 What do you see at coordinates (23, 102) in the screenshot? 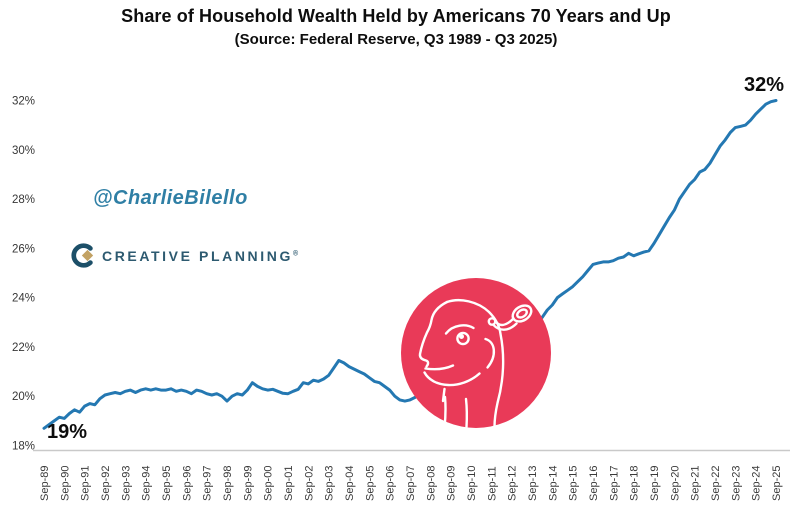
I see `y-axis-tick-label: 32%` at bounding box center [23, 102].